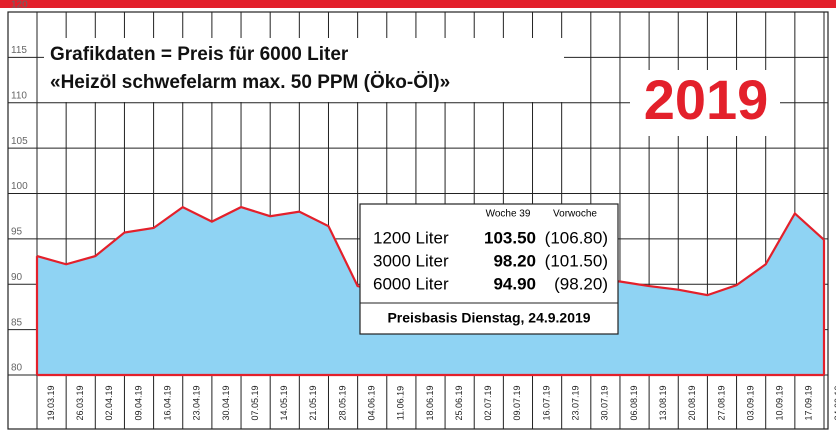 This screenshot has width=836, height=443. What do you see at coordinates (514, 283) in the screenshot?
I see `info-current: 94.90` at bounding box center [514, 283].